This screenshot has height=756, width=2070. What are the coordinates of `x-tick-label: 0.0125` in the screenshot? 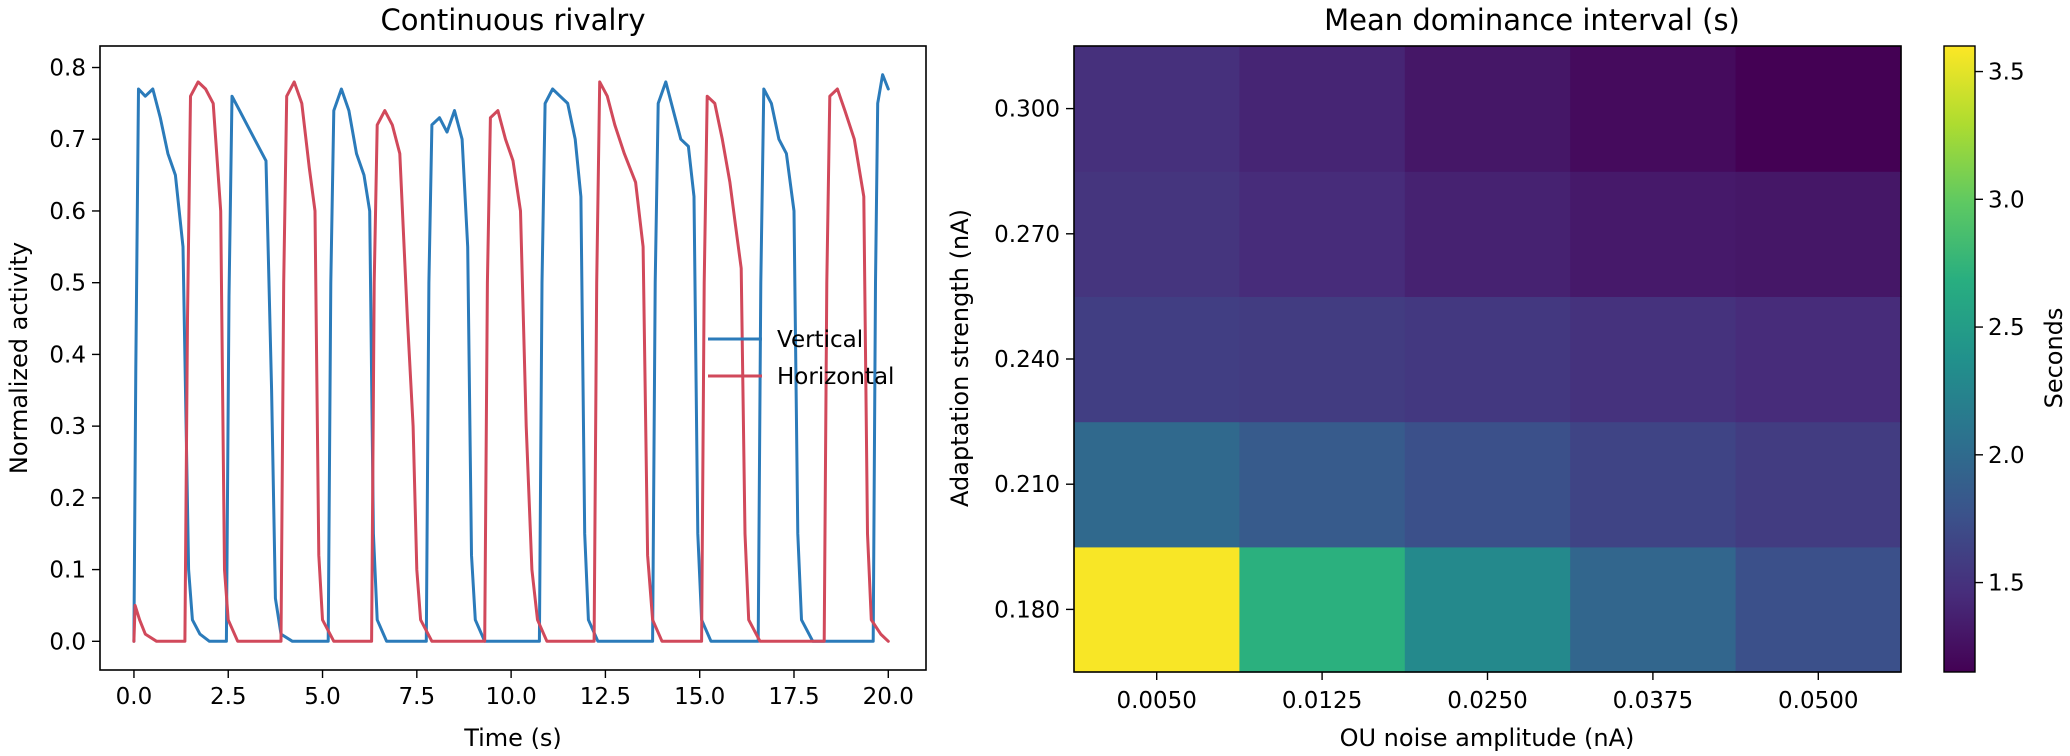 It's located at (1322, 701).